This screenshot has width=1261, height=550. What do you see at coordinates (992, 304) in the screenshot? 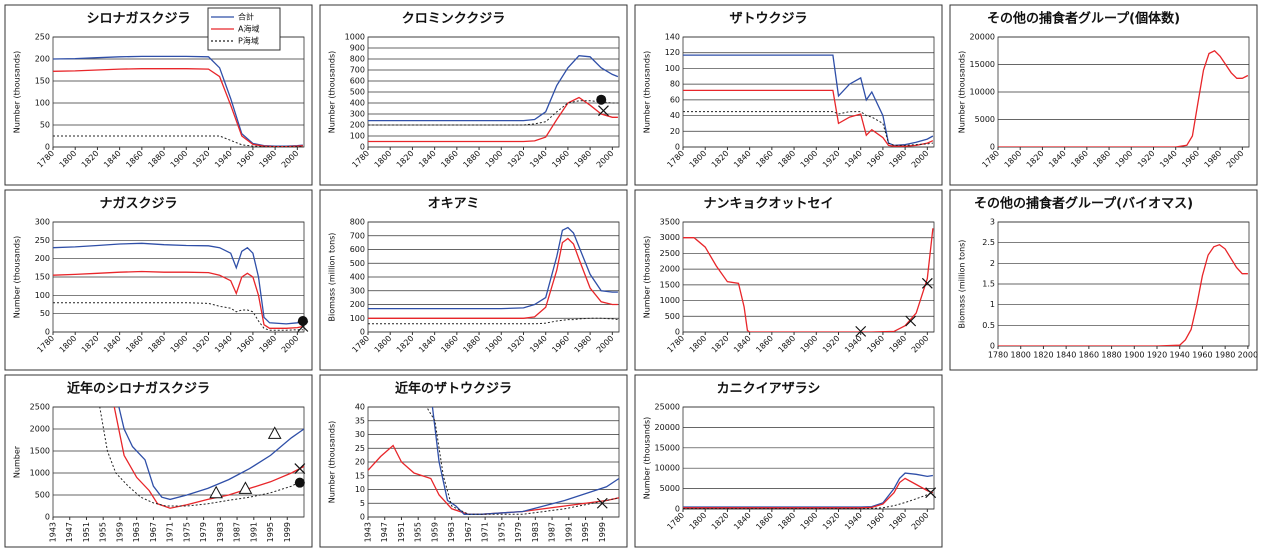
I see `y-tick-label: 1` at bounding box center [992, 304].